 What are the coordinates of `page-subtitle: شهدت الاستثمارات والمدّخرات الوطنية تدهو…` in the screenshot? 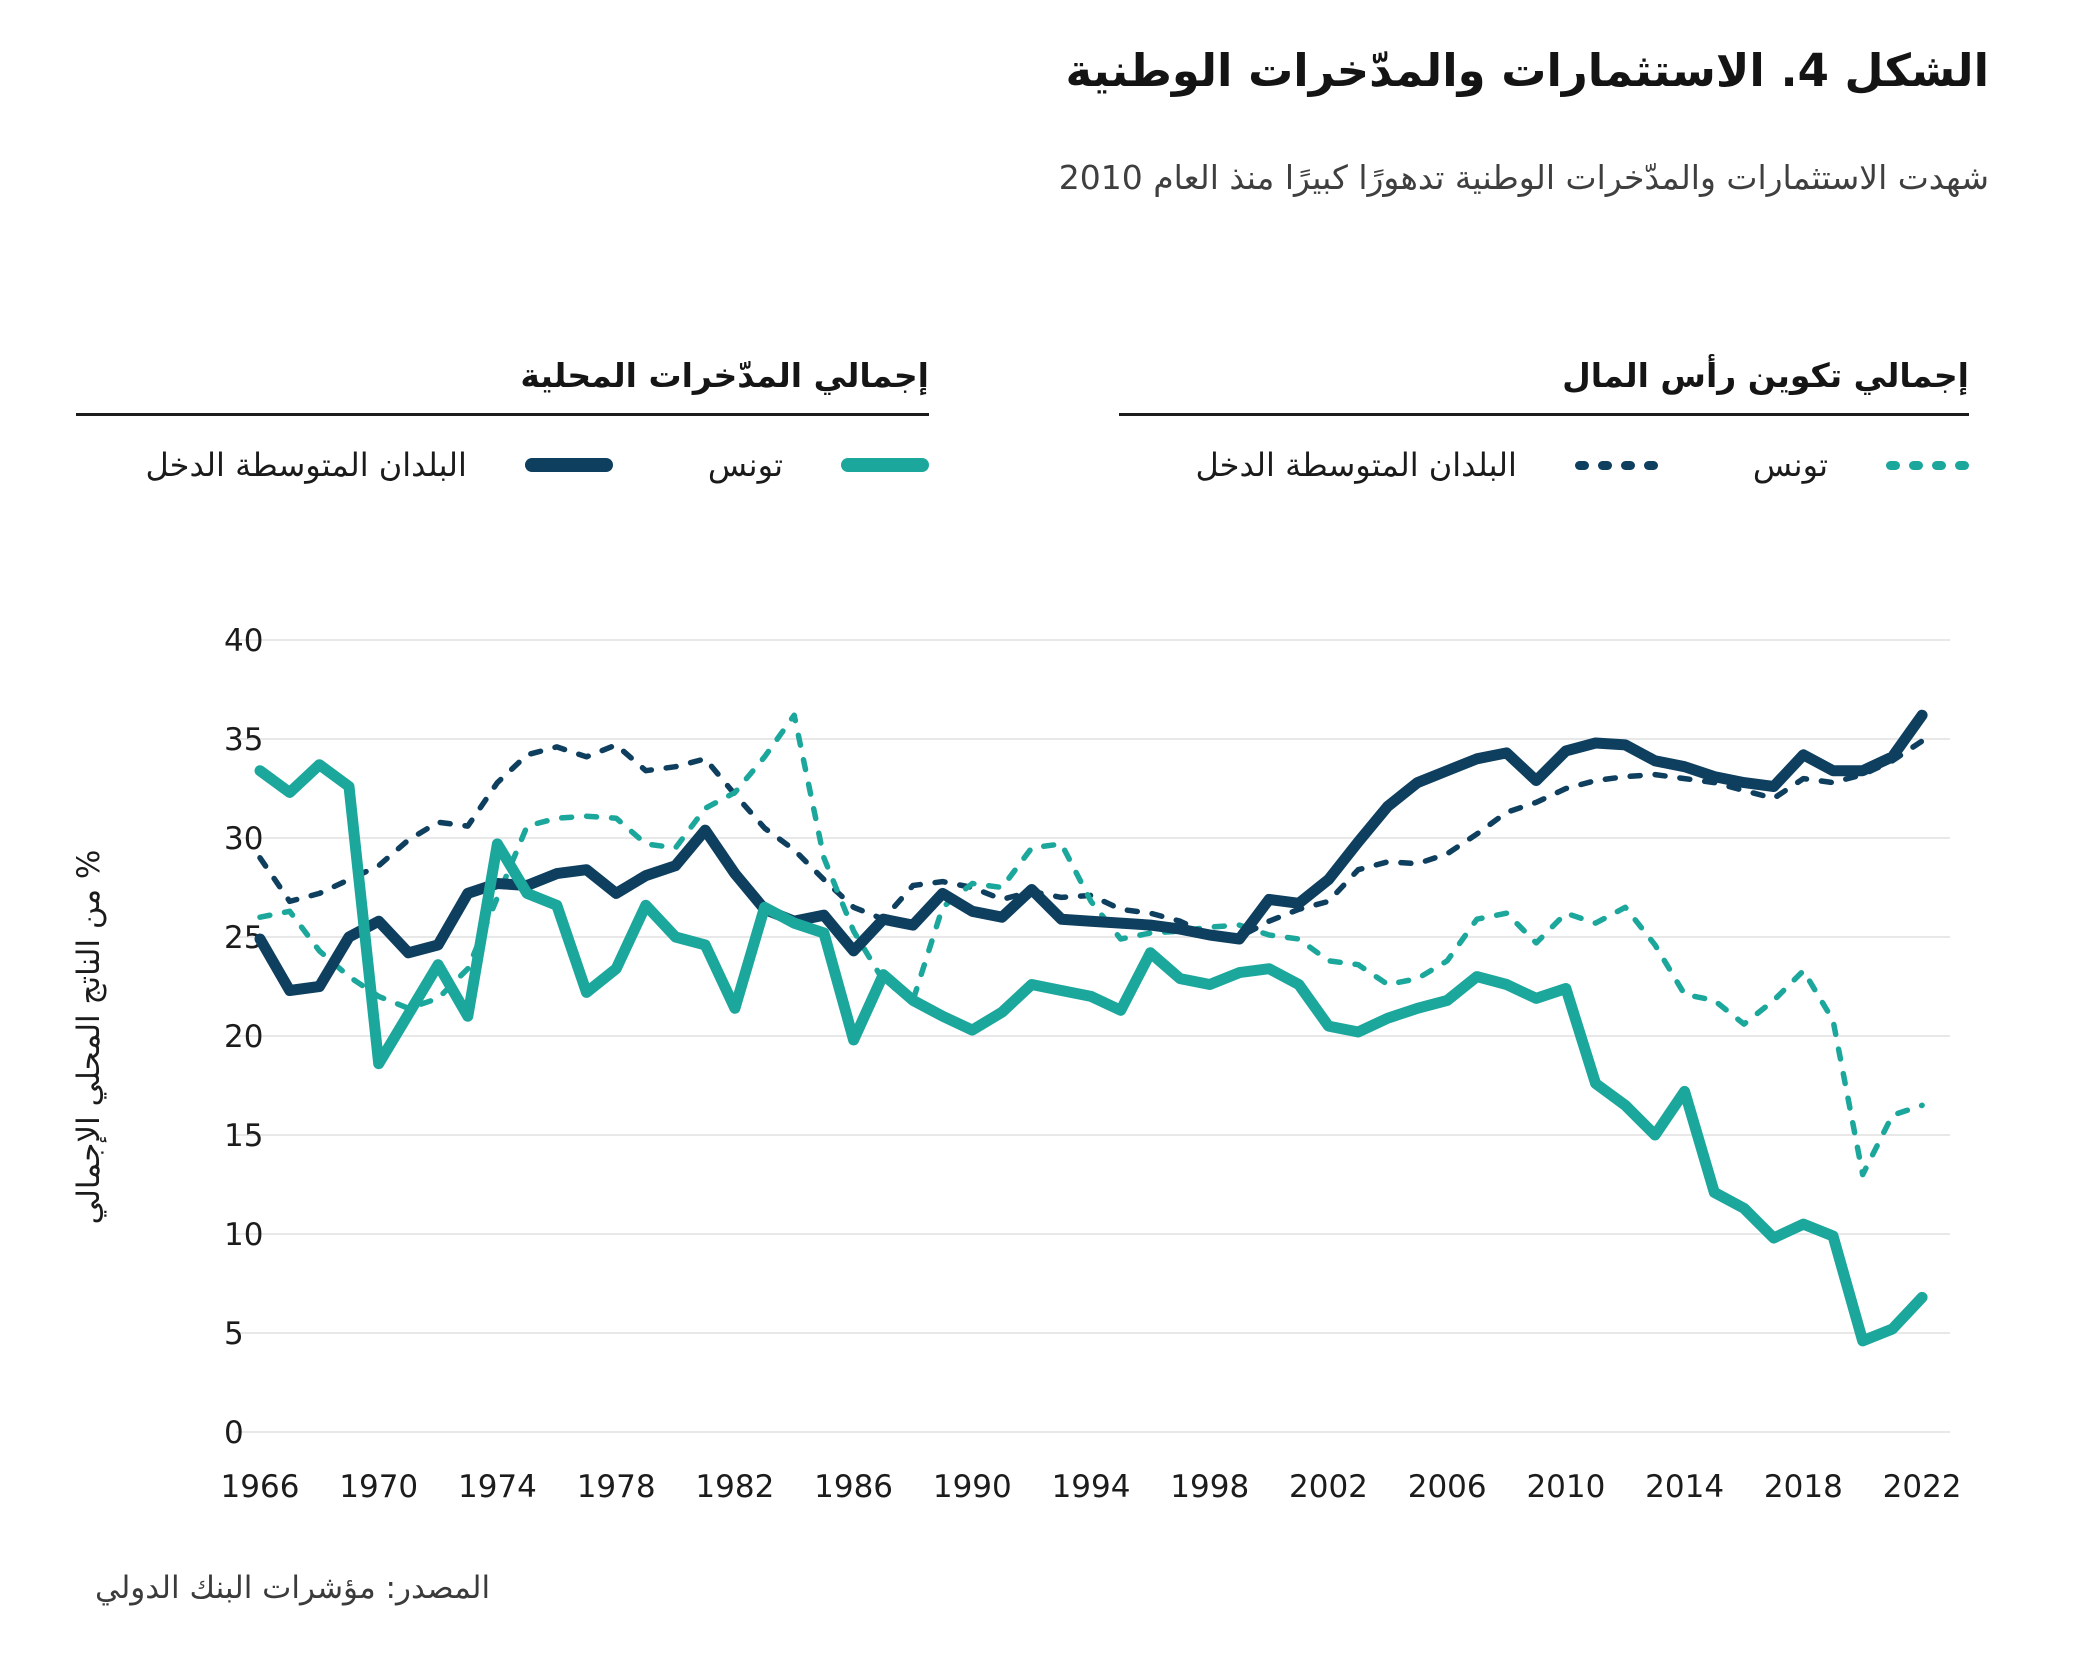 It's located at (1523, 177).